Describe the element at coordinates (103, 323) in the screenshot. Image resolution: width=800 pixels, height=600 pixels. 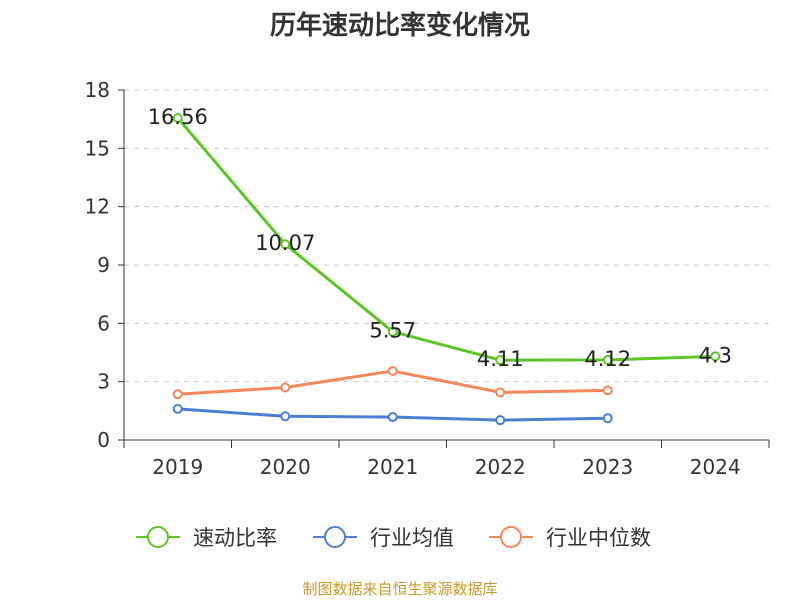
I see `y-tick-label: 6` at that location.